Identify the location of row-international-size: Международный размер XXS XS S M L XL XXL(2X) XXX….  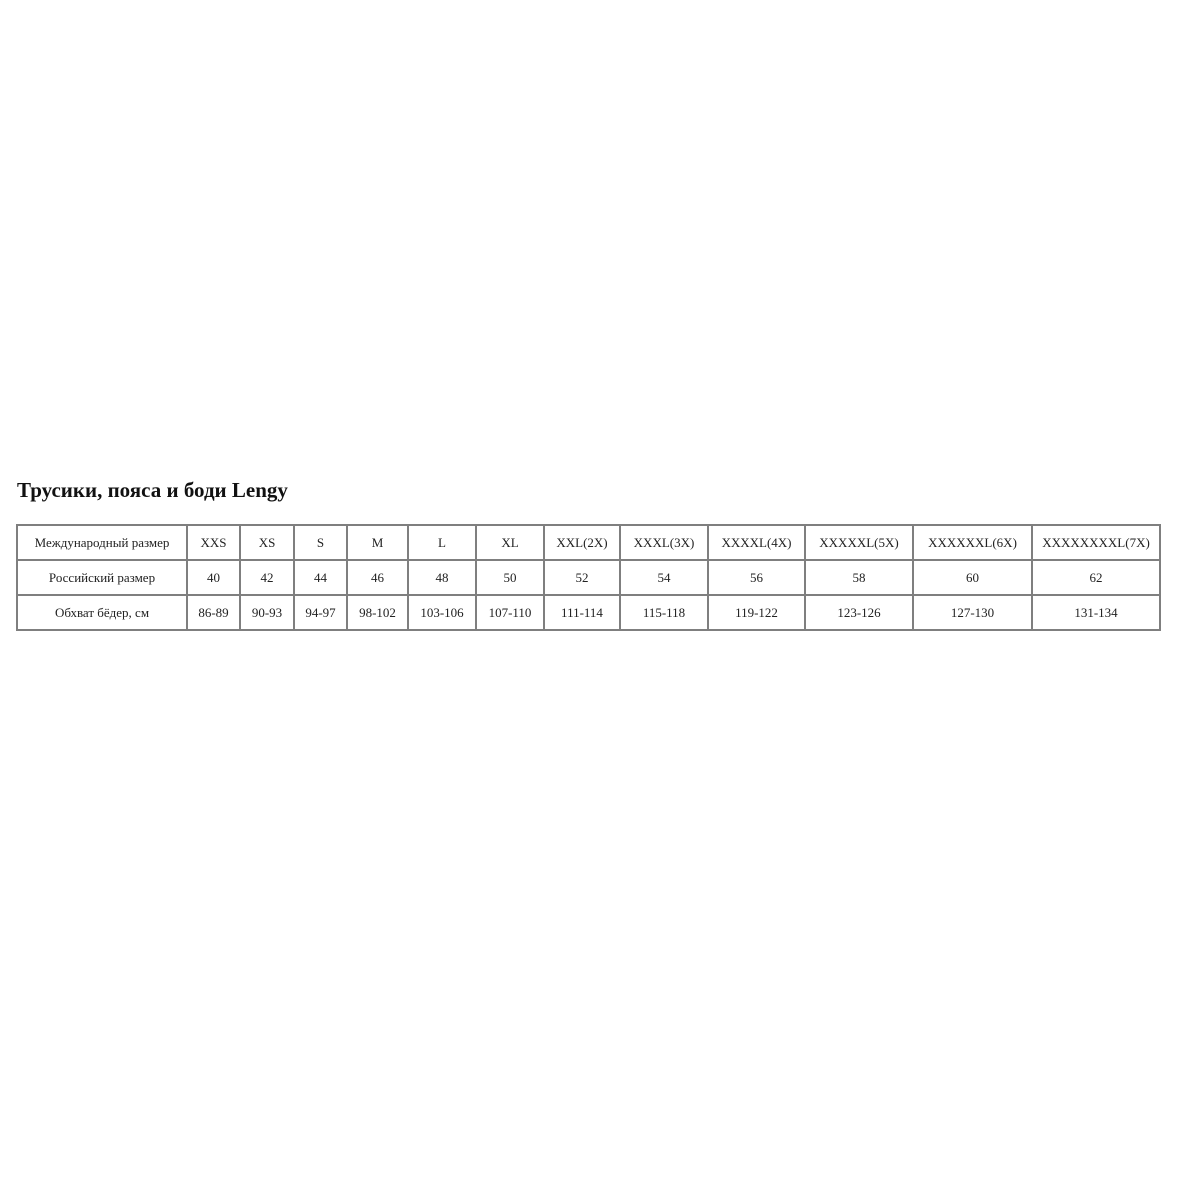
(588, 542).